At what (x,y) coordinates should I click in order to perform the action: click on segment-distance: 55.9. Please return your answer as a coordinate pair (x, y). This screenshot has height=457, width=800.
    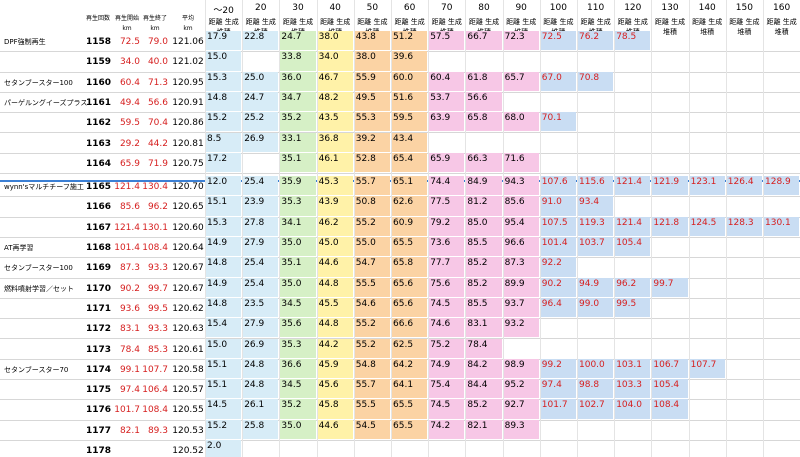
    Looking at the image, I should click on (365, 77).